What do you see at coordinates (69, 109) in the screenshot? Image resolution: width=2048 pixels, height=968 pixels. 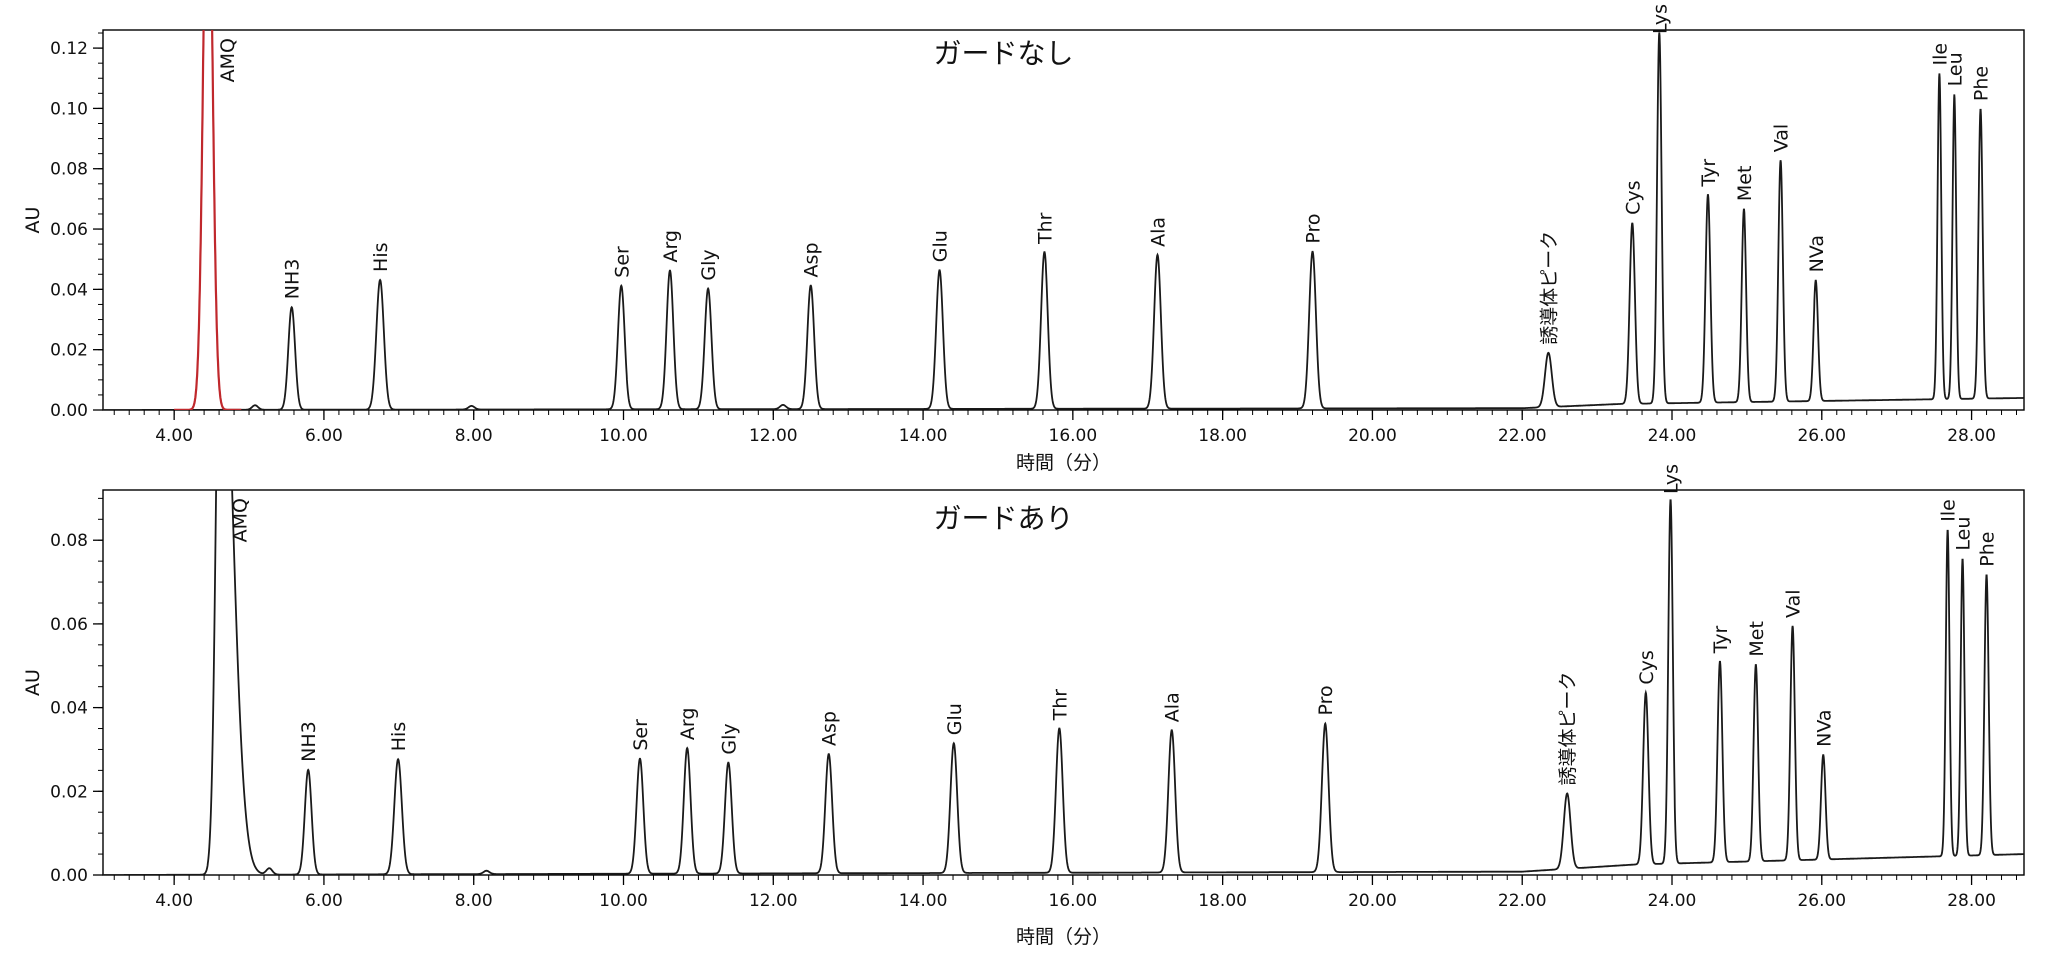 I see `y-tick-label: 0.10` at bounding box center [69, 109].